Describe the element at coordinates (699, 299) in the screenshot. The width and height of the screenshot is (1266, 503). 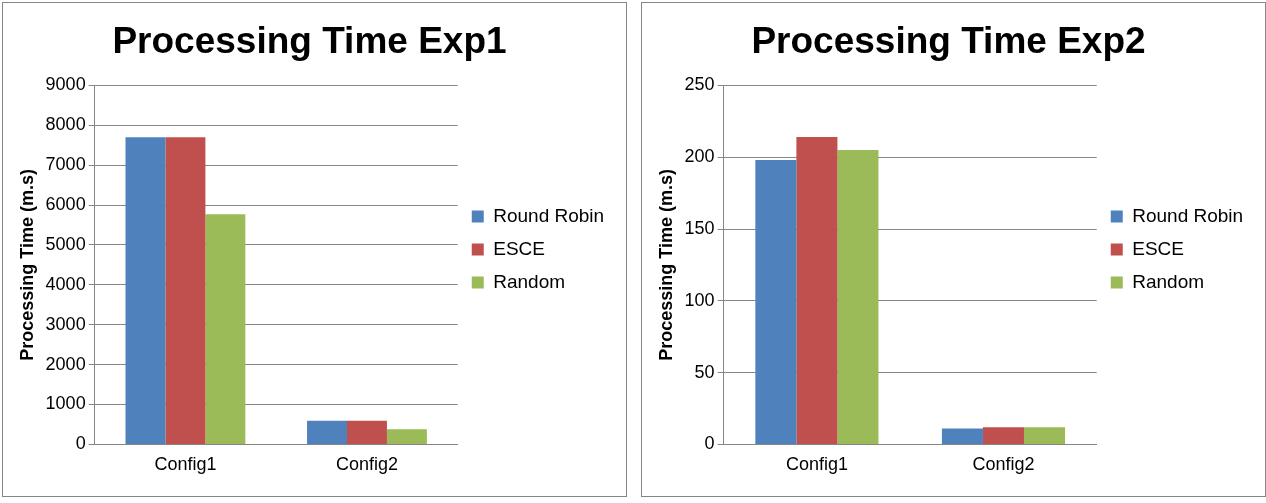
I see `y-tick-label: 100` at that location.